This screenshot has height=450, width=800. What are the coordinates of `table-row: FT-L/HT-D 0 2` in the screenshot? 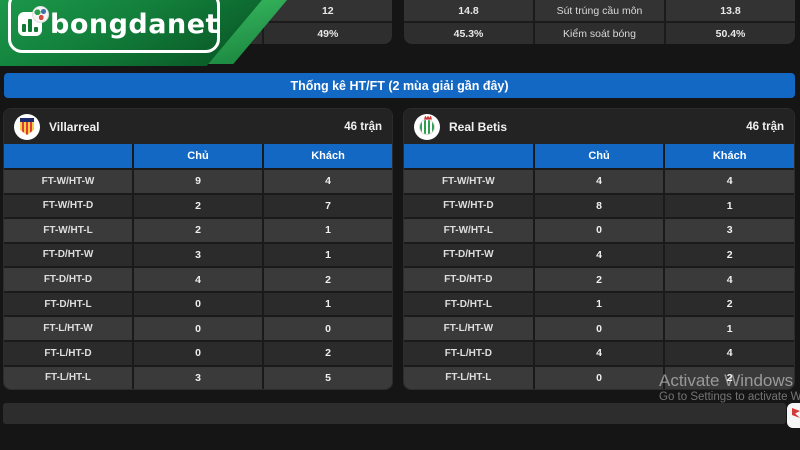 It's located at (198, 352).